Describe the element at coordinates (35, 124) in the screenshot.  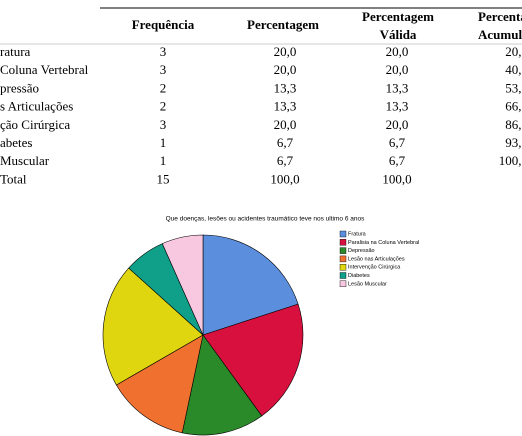
I see `row-label: ção Cirúrgica` at that location.